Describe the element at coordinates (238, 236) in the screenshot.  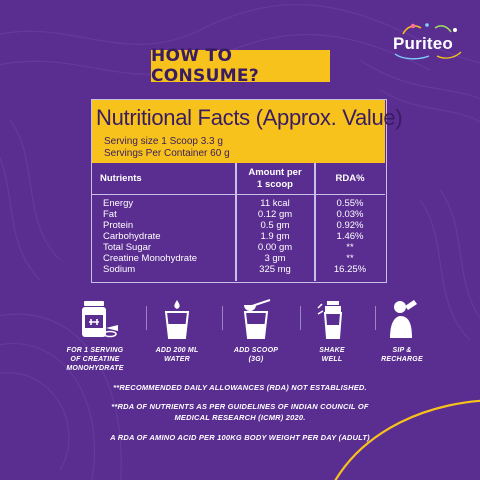
I see `table-row: Carbohydrate 1.9 gm 1.46%` at that location.